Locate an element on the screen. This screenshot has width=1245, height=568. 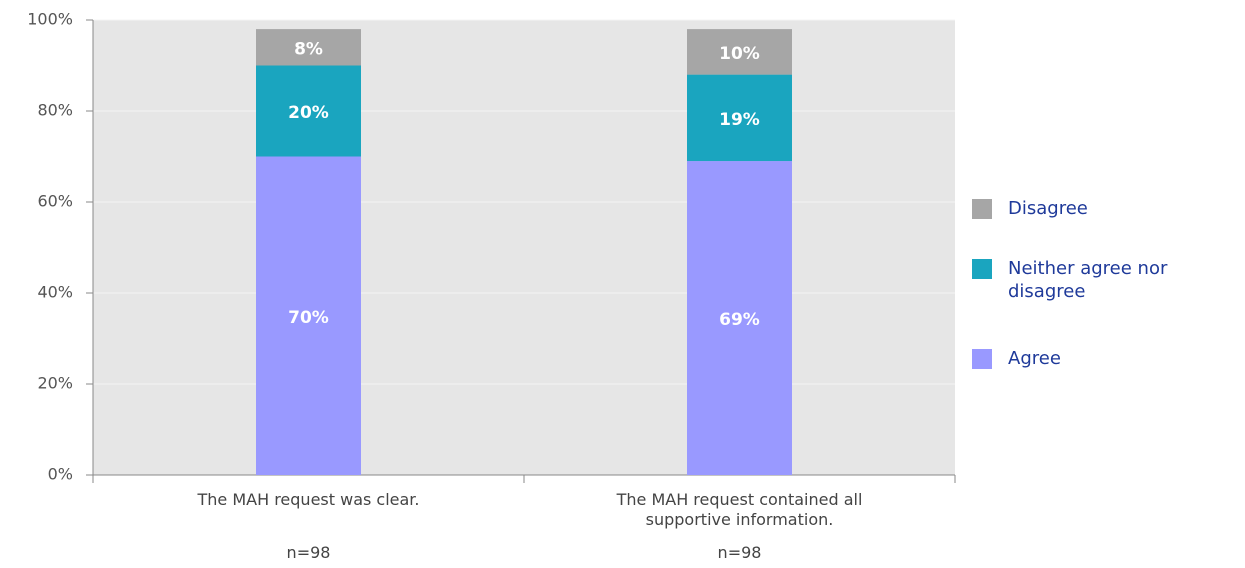
data-label: 69% is located at coordinates (739, 320).